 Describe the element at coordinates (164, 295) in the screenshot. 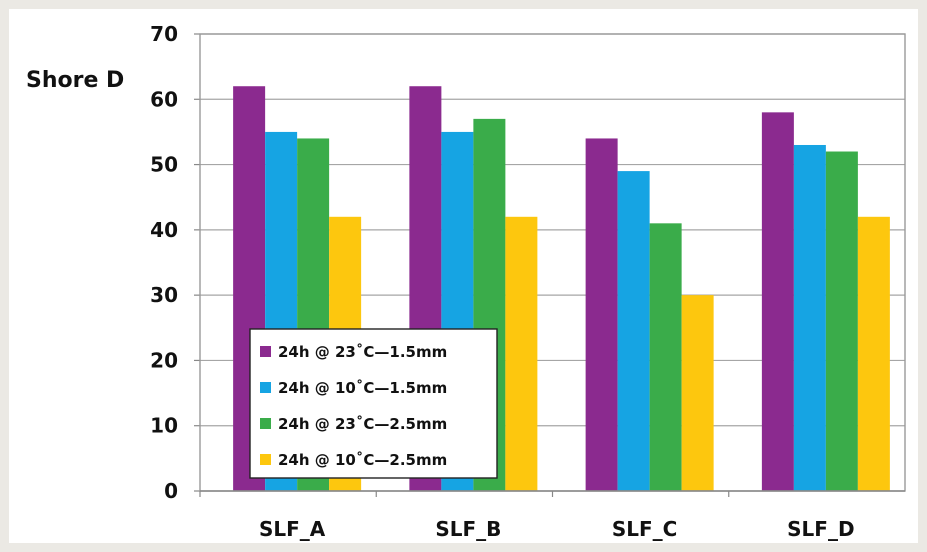

I see `y-tick-label: 30` at that location.